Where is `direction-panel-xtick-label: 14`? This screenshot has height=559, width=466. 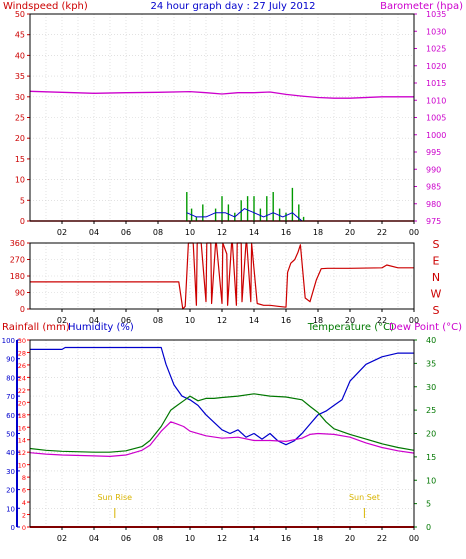 direction-panel-xtick-label: 14 is located at coordinates (254, 320).